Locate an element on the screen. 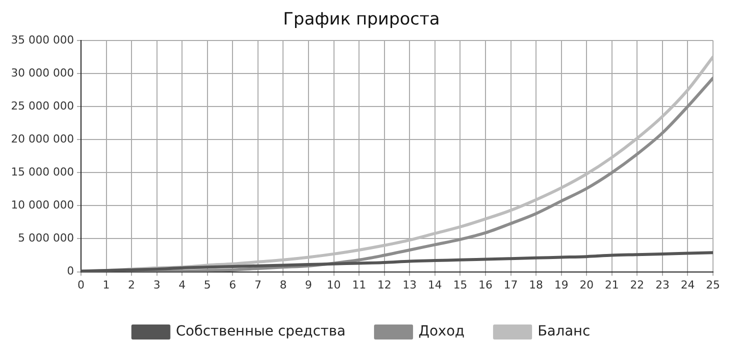  x-tick-label: 16 is located at coordinates (485, 285).